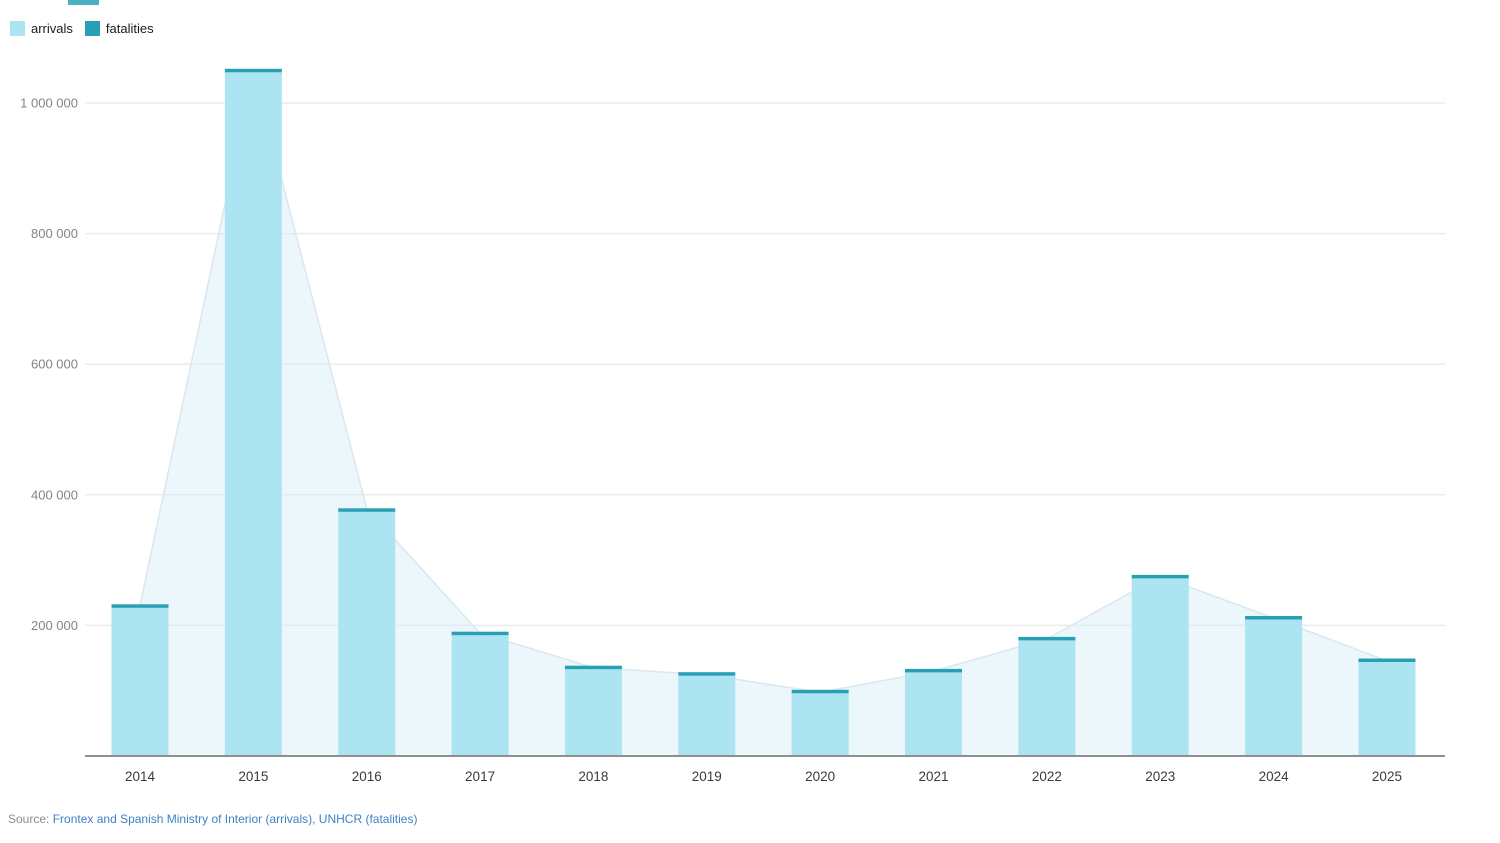 The height and width of the screenshot is (843, 1500). What do you see at coordinates (367, 510) in the screenshot?
I see `cap-fatalities-2016` at bounding box center [367, 510].